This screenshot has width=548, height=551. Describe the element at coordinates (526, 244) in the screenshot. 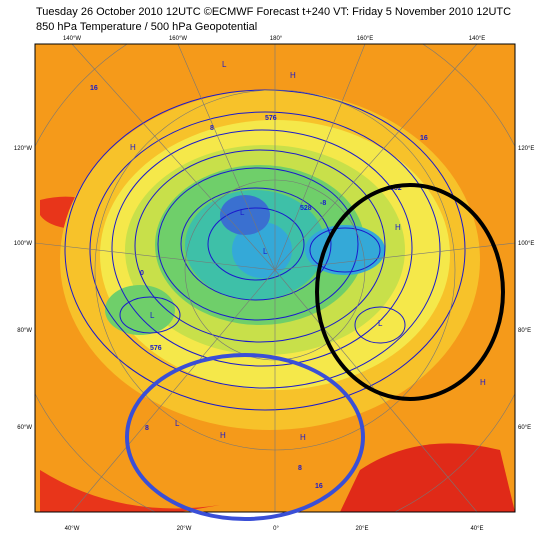

I see `lon-label: 100°E` at that location.